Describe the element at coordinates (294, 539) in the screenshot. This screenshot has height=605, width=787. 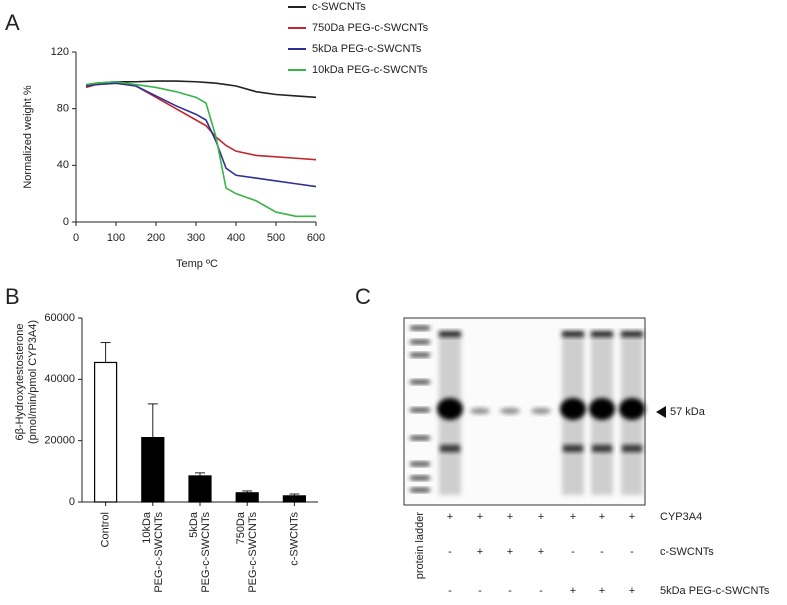
I see `x-tick-label: c-SWCNTs` at that location.